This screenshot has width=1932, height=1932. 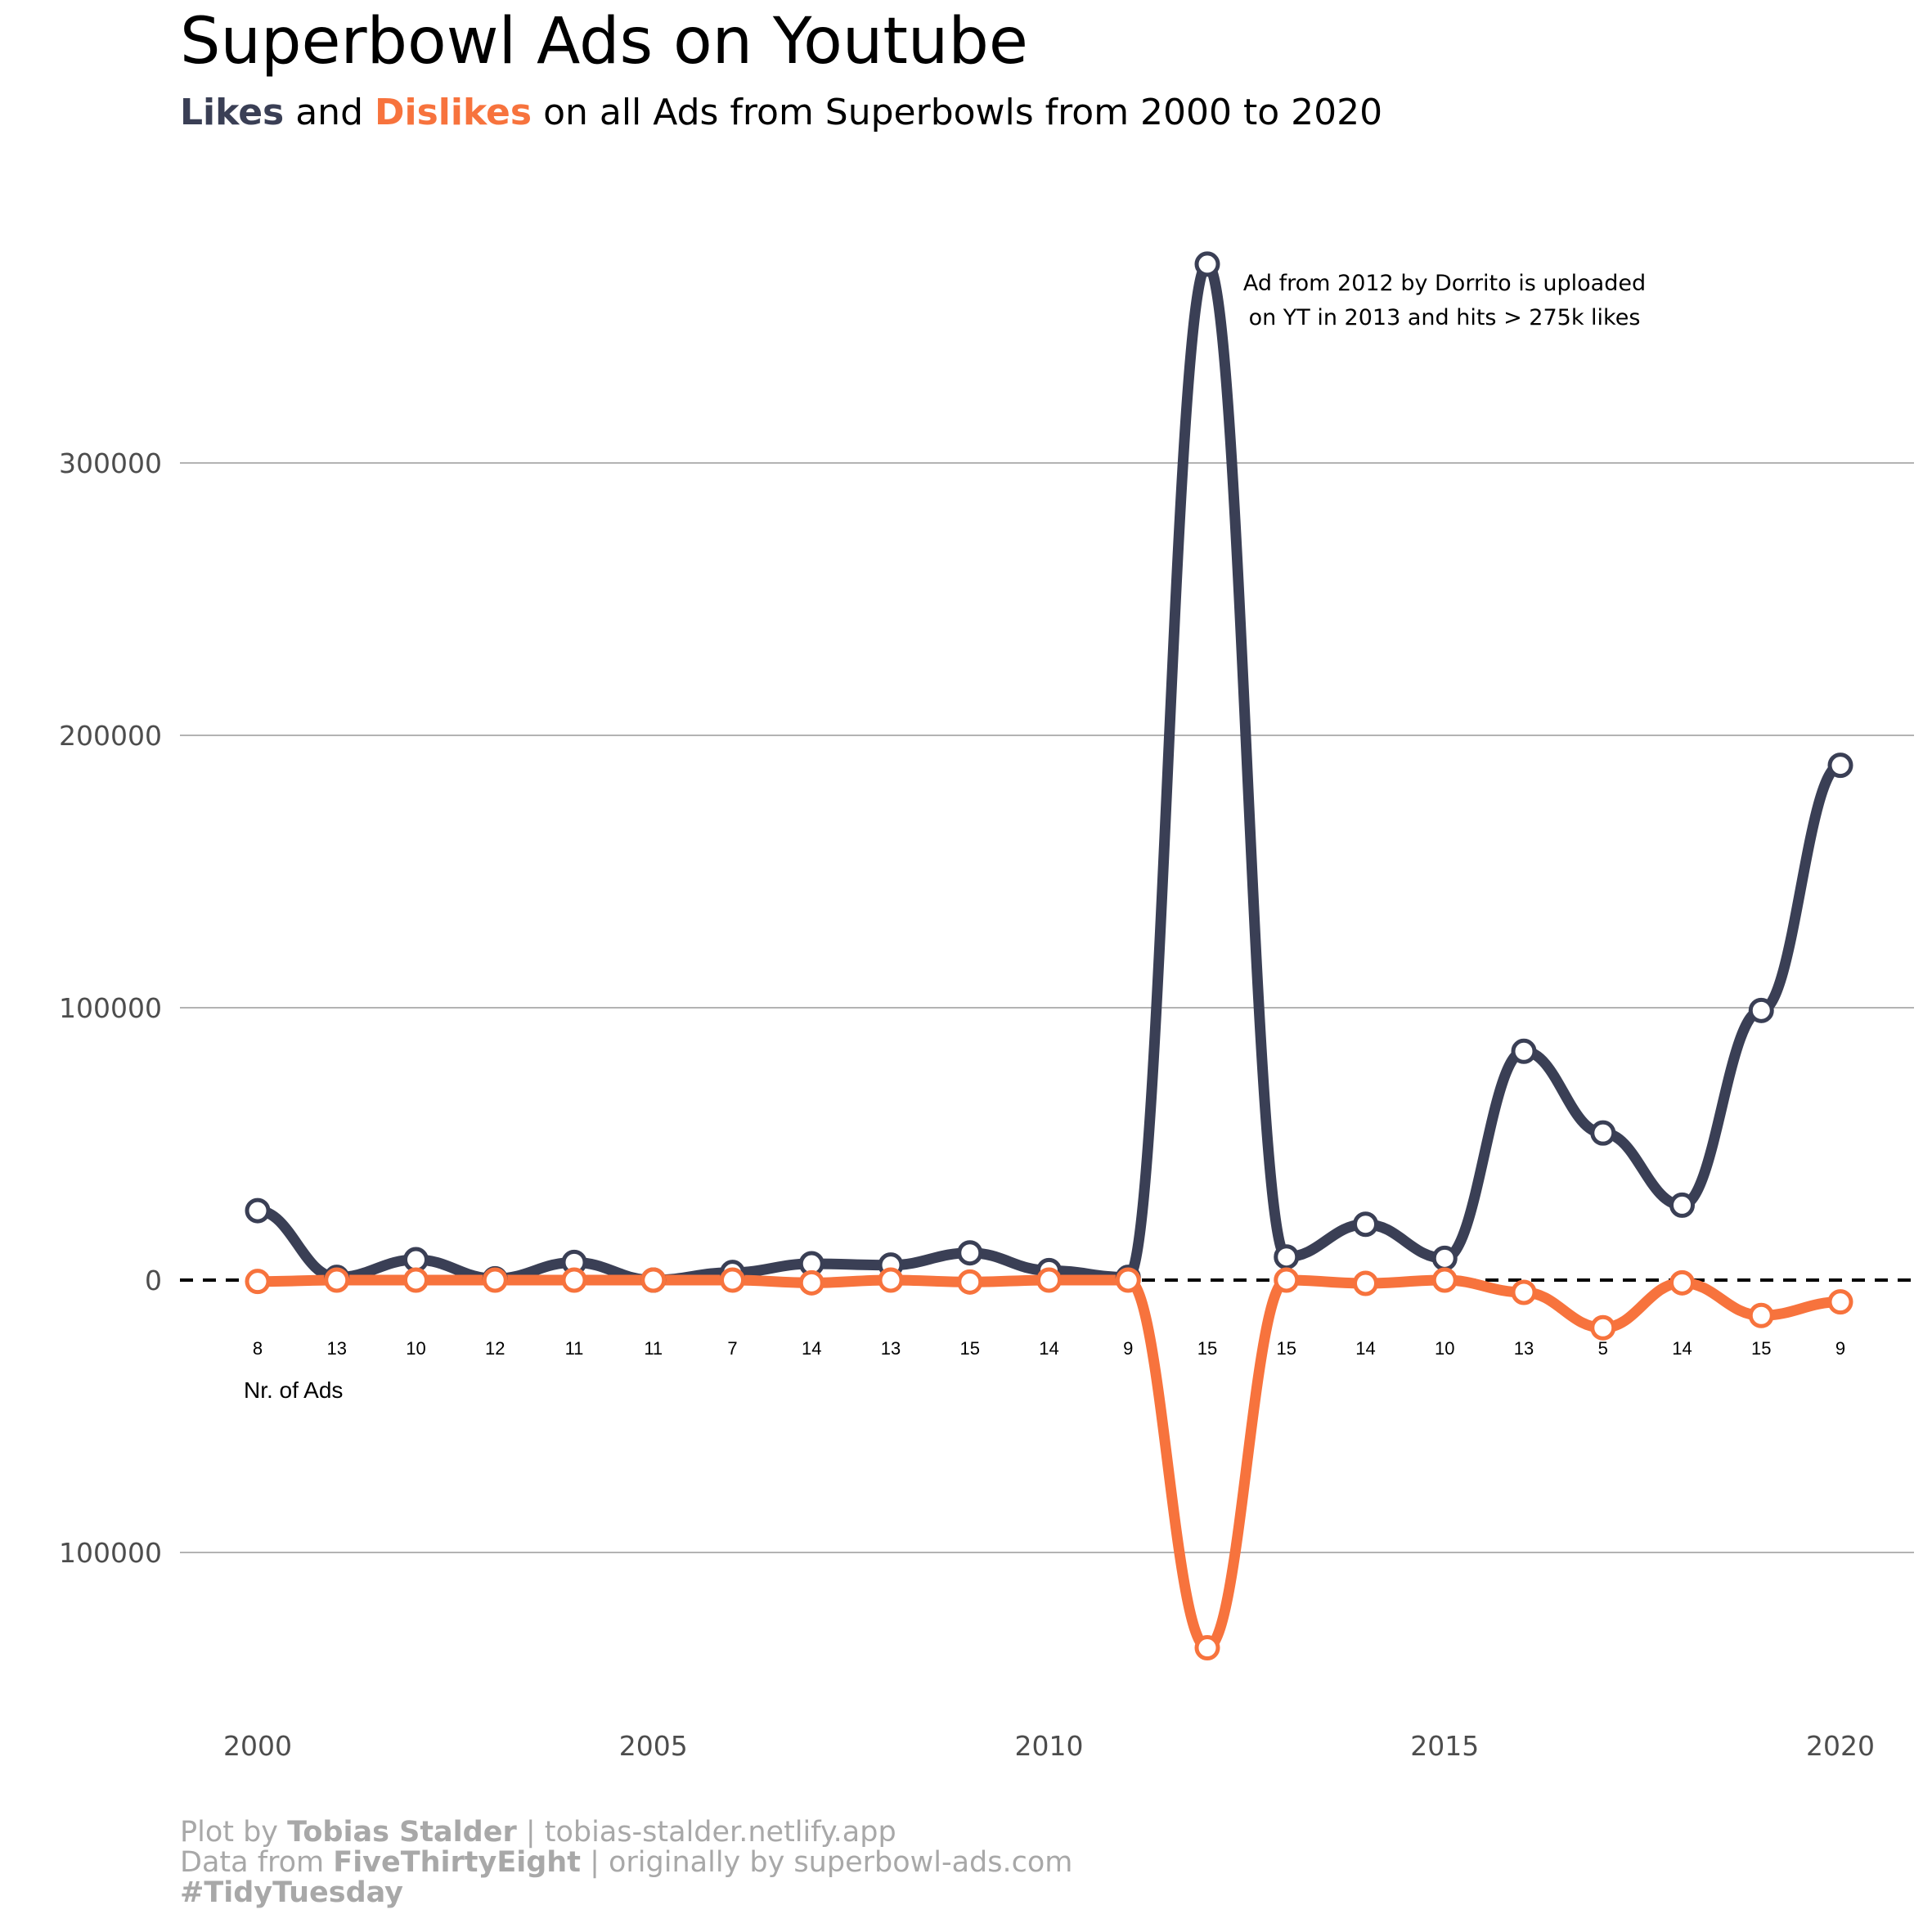 What do you see at coordinates (654, 1746) in the screenshot?
I see `x-tick-label: 2005` at bounding box center [654, 1746].